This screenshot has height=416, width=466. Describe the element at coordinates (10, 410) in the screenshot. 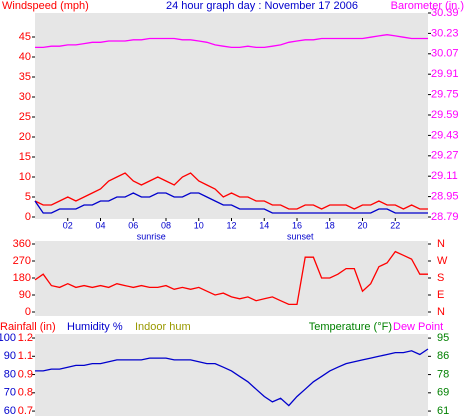

I see `y-tick-label: 60` at that location.